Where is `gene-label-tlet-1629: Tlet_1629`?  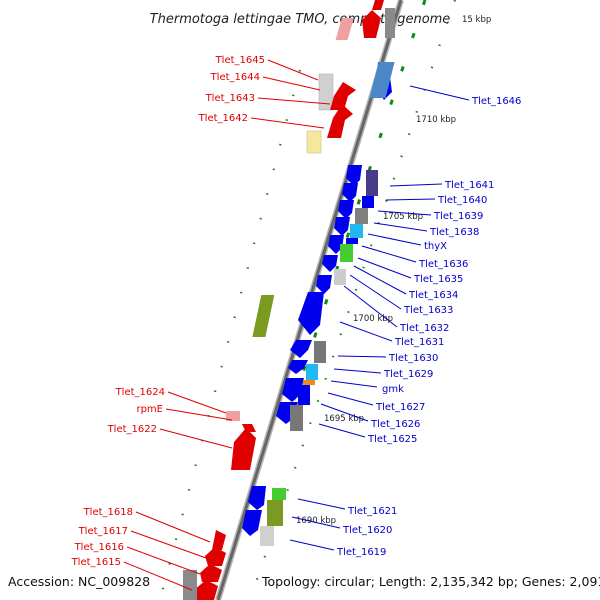 gene-label-tlet-1629: Tlet_1629 is located at coordinates (408, 374).